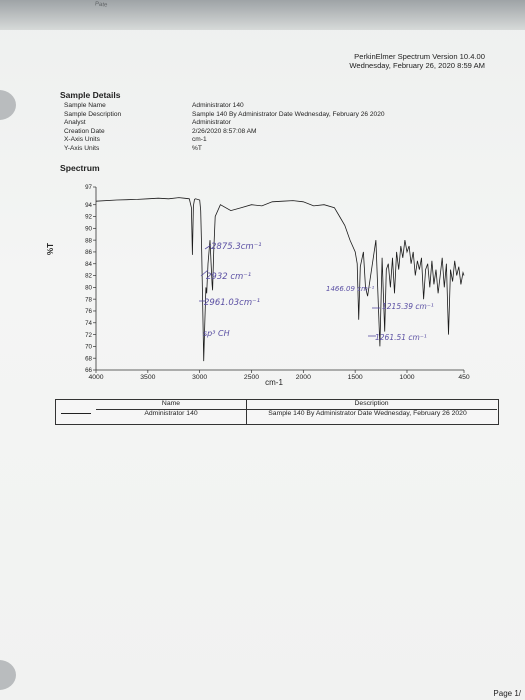 Image resolution: width=525 pixels, height=700 pixels. What do you see at coordinates (274, 382) in the screenshot?
I see `x-axis-label: cm-1` at bounding box center [274, 382].